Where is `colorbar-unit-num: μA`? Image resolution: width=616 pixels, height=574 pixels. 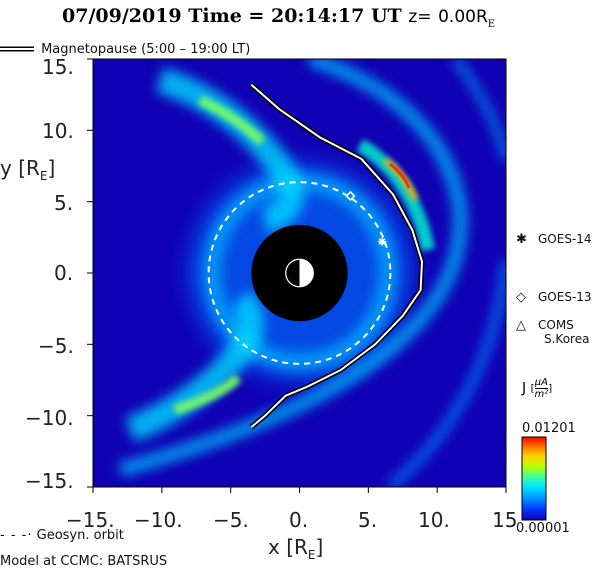 colorbar-unit-num: μA is located at coordinates (541, 383).